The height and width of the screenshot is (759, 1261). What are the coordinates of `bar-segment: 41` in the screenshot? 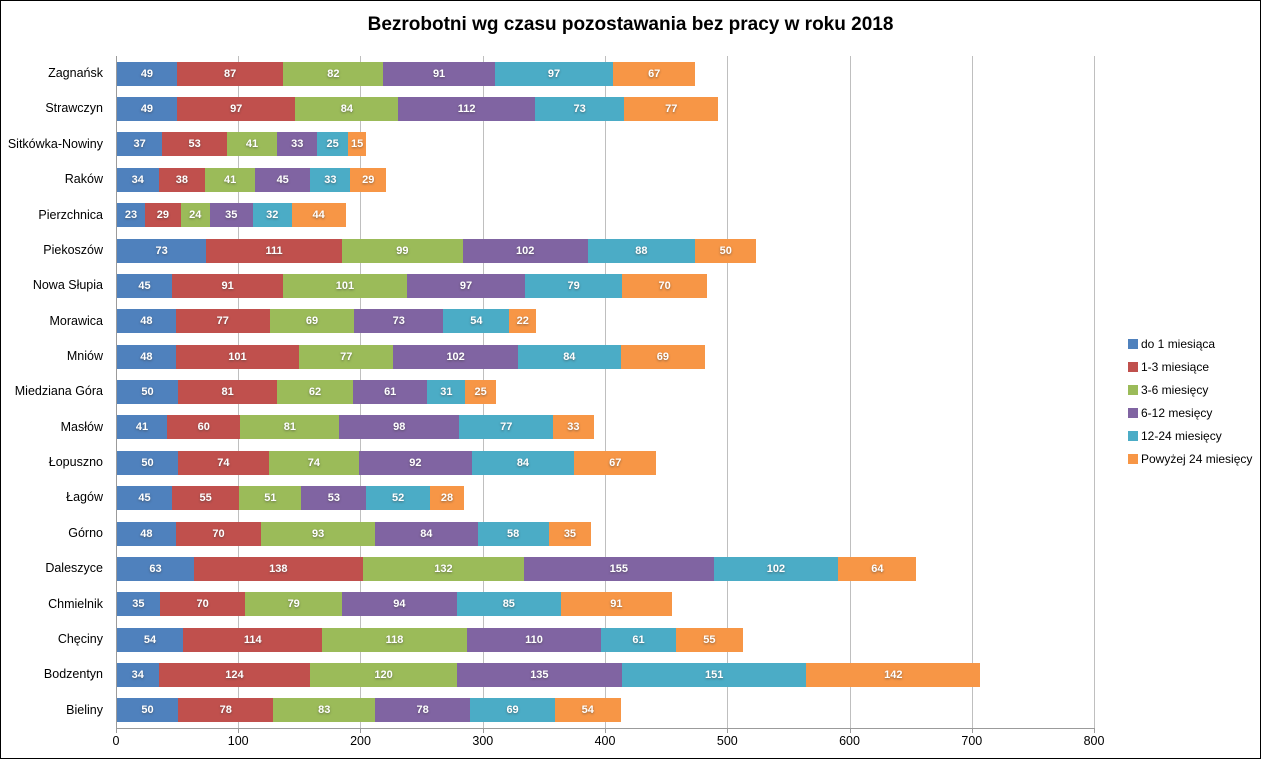 It's located at (142, 427).